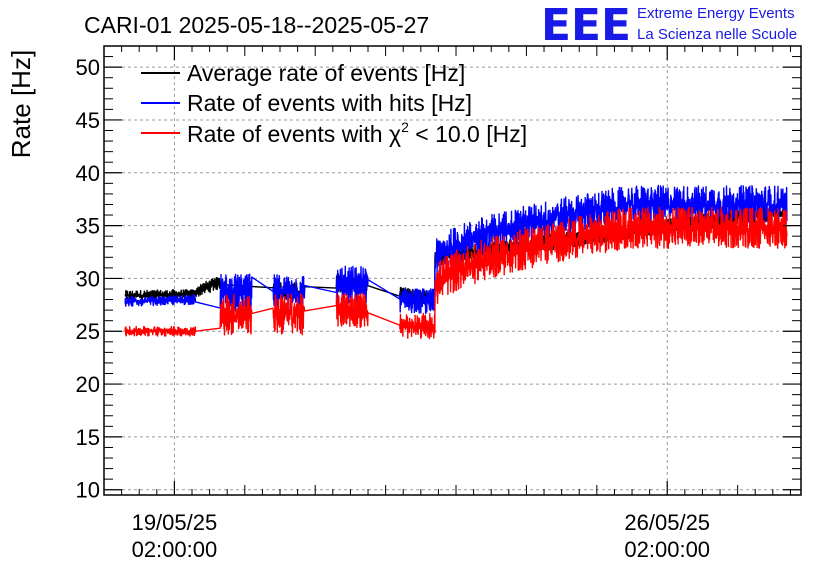 The height and width of the screenshot is (572, 836). Describe the element at coordinates (88, 173) in the screenshot. I see `y-tick-label: 40` at that location.